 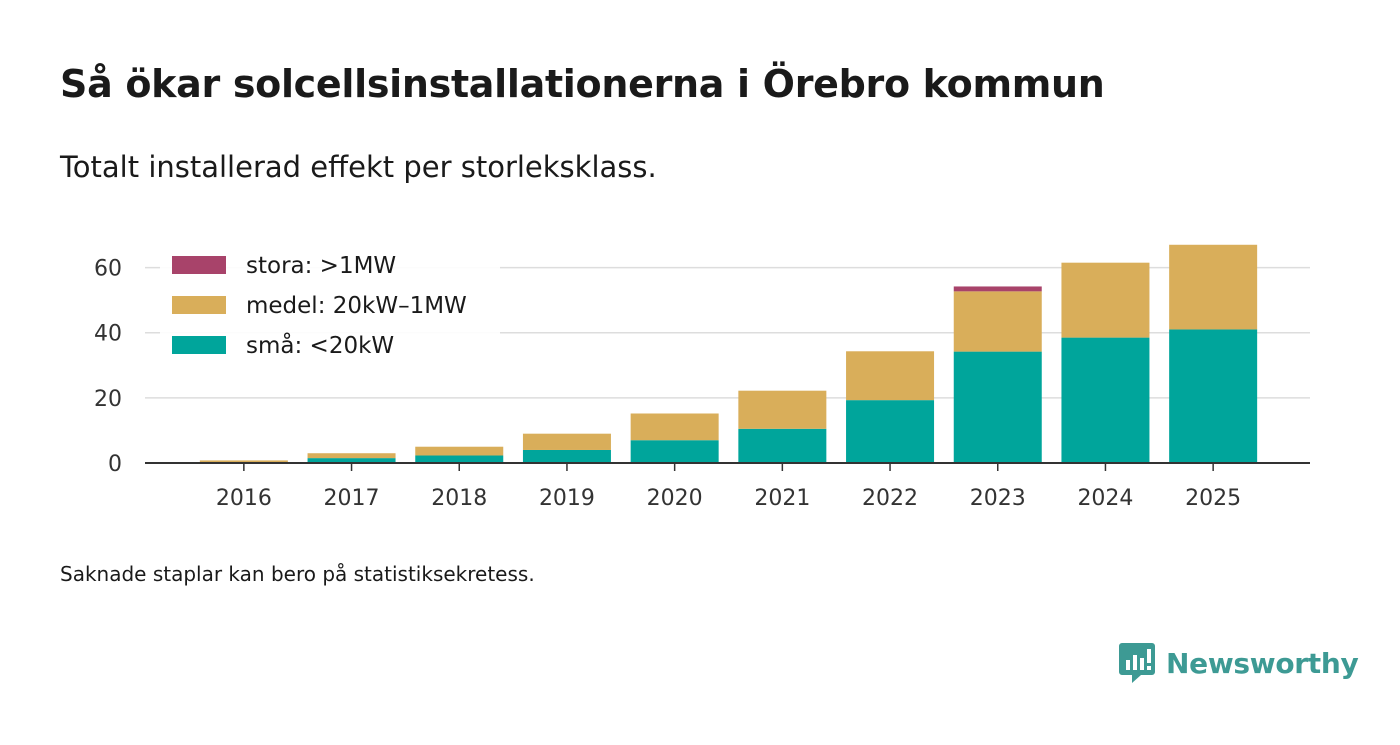 I want to click on bar-medel-2019, so click(x=566, y=441).